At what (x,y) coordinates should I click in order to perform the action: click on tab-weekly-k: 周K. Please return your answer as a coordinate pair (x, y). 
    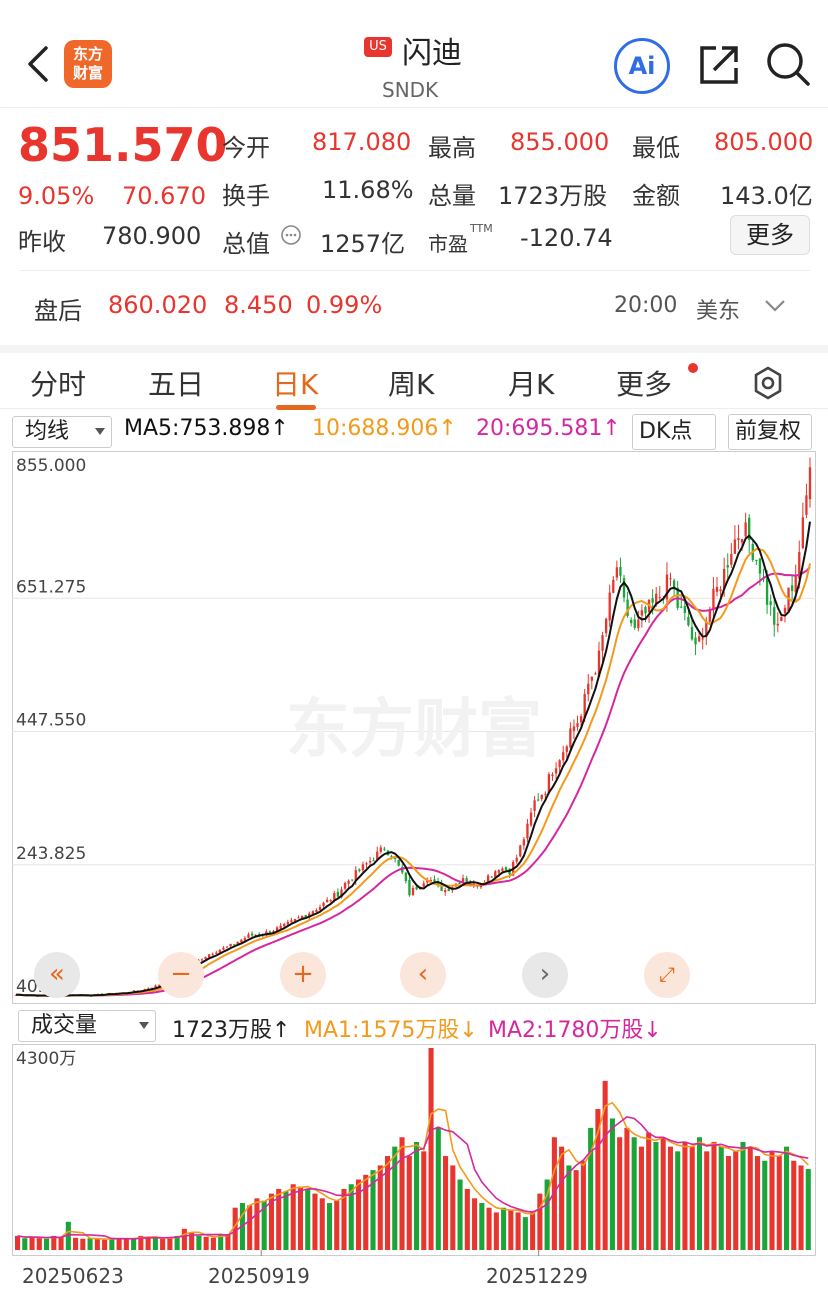
    Looking at the image, I should click on (411, 384).